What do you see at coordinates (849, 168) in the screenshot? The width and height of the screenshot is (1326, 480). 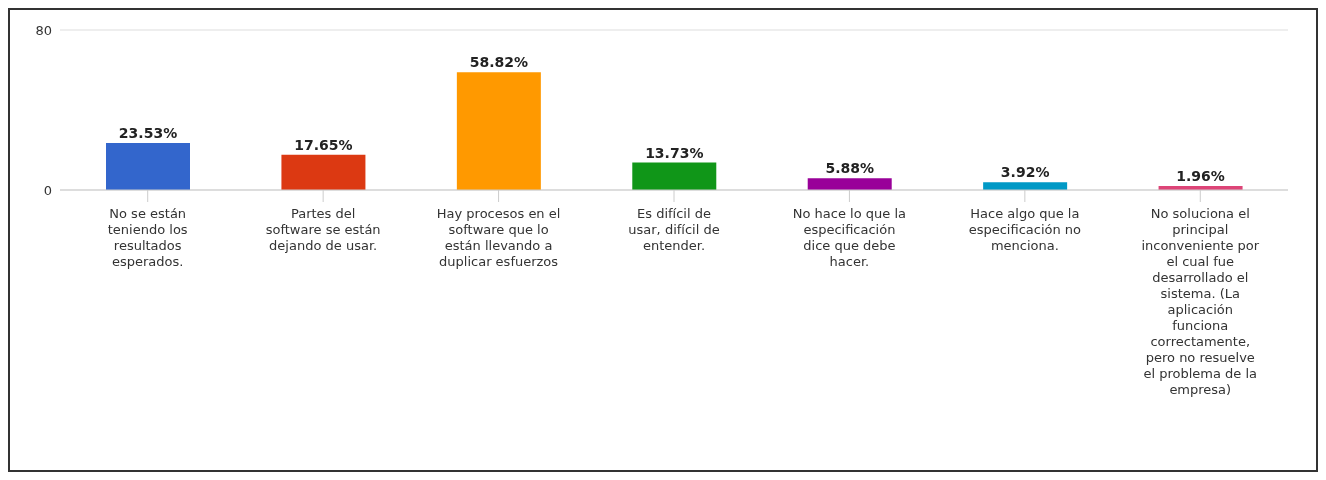 I see `data-label: 5.88%` at bounding box center [849, 168].